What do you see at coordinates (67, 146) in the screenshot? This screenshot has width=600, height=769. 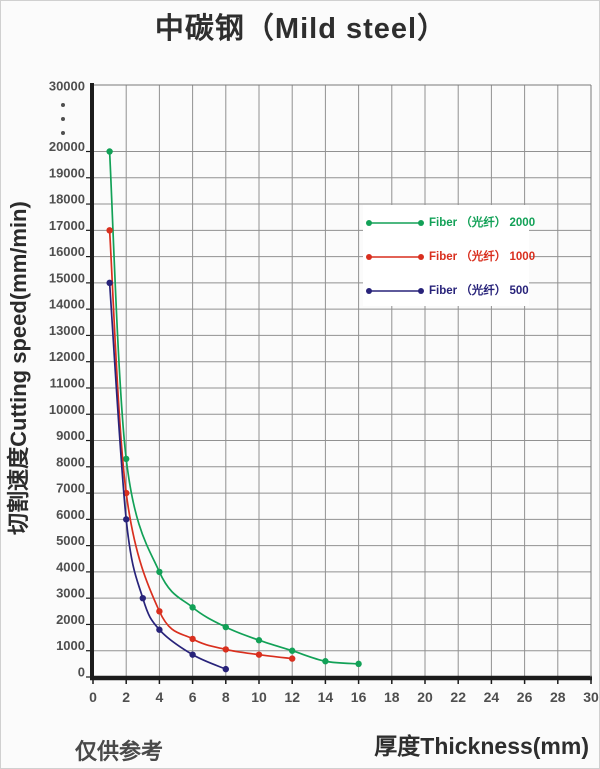 I see `y-tick-label: 20000` at bounding box center [67, 146].